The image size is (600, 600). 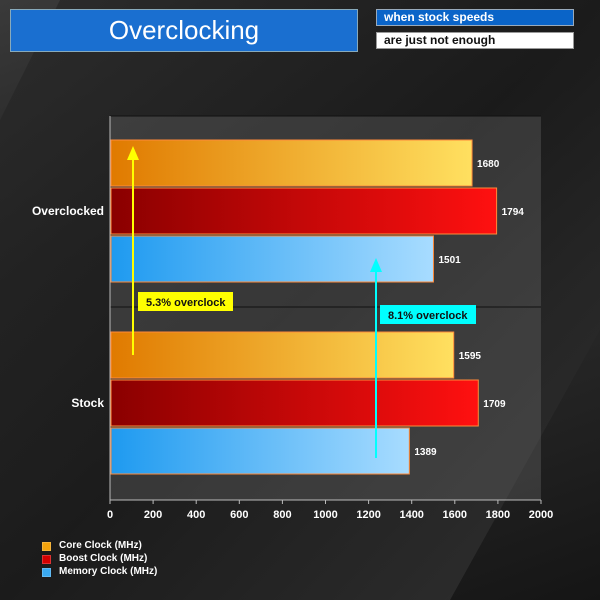 What do you see at coordinates (108, 571) in the screenshot?
I see `legend-label: Memory Clock (MHz)` at bounding box center [108, 571].